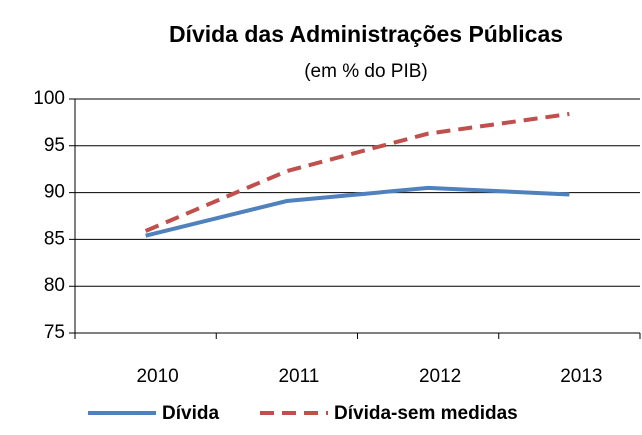 The height and width of the screenshot is (435, 642). What do you see at coordinates (54, 192) in the screenshot?
I see `y-tick-label: 90` at bounding box center [54, 192].